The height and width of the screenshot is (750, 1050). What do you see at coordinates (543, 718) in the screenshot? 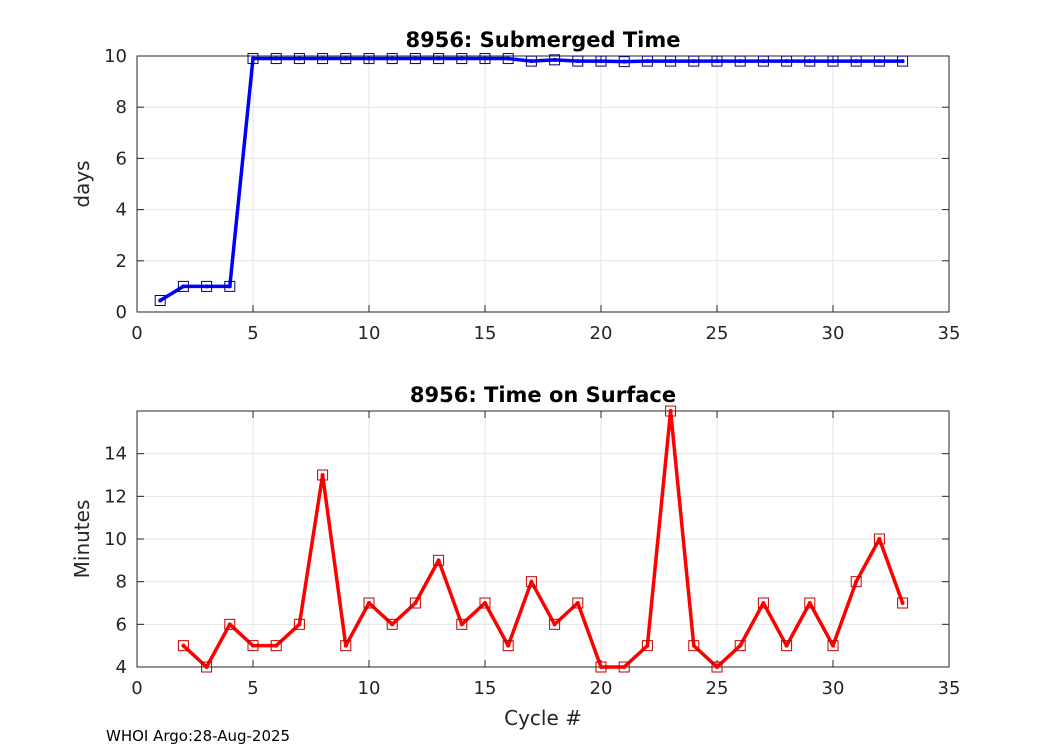
I see `surface-time-xlabel: Cycle #` at bounding box center [543, 718].